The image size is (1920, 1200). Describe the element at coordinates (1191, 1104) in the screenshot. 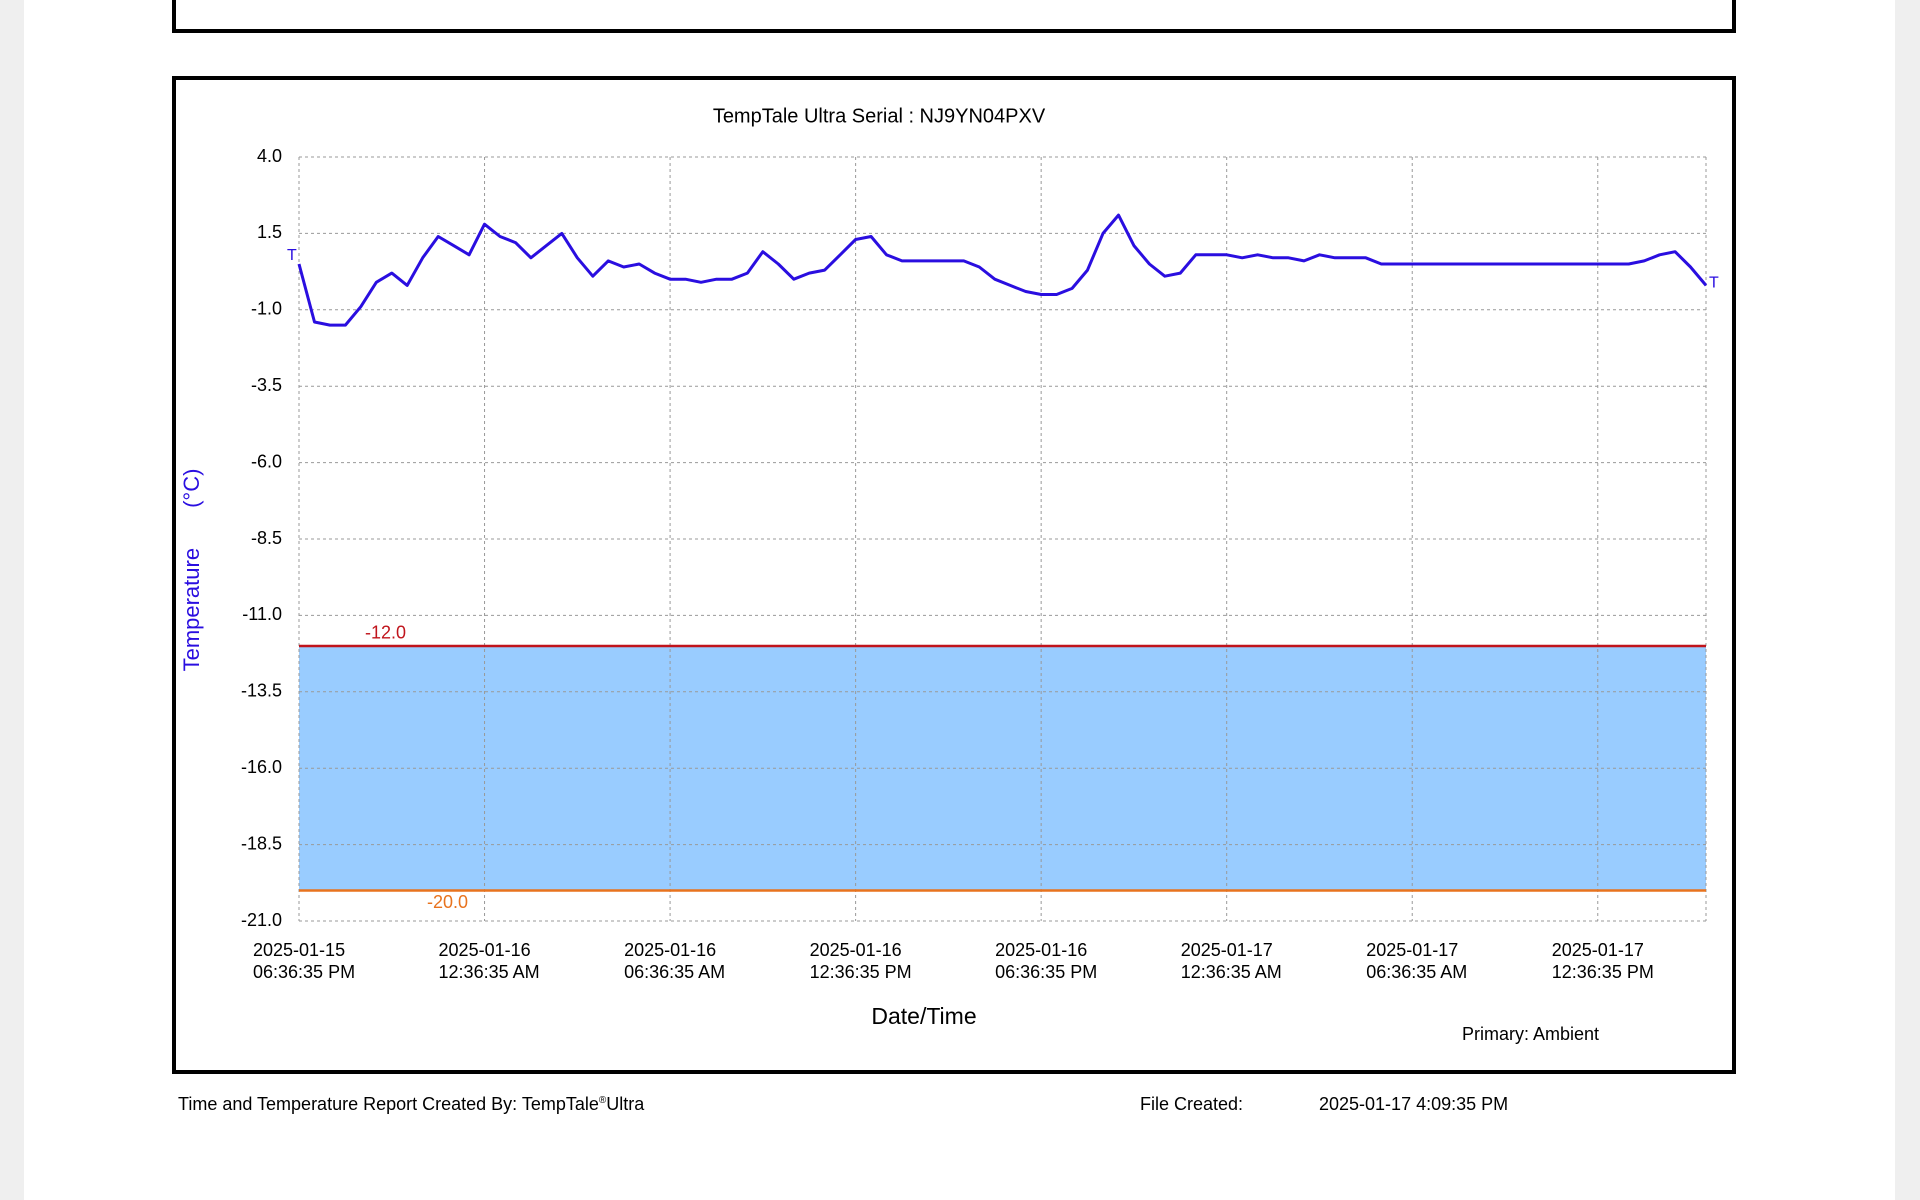

I see `file-created-label: File Created:` at that location.